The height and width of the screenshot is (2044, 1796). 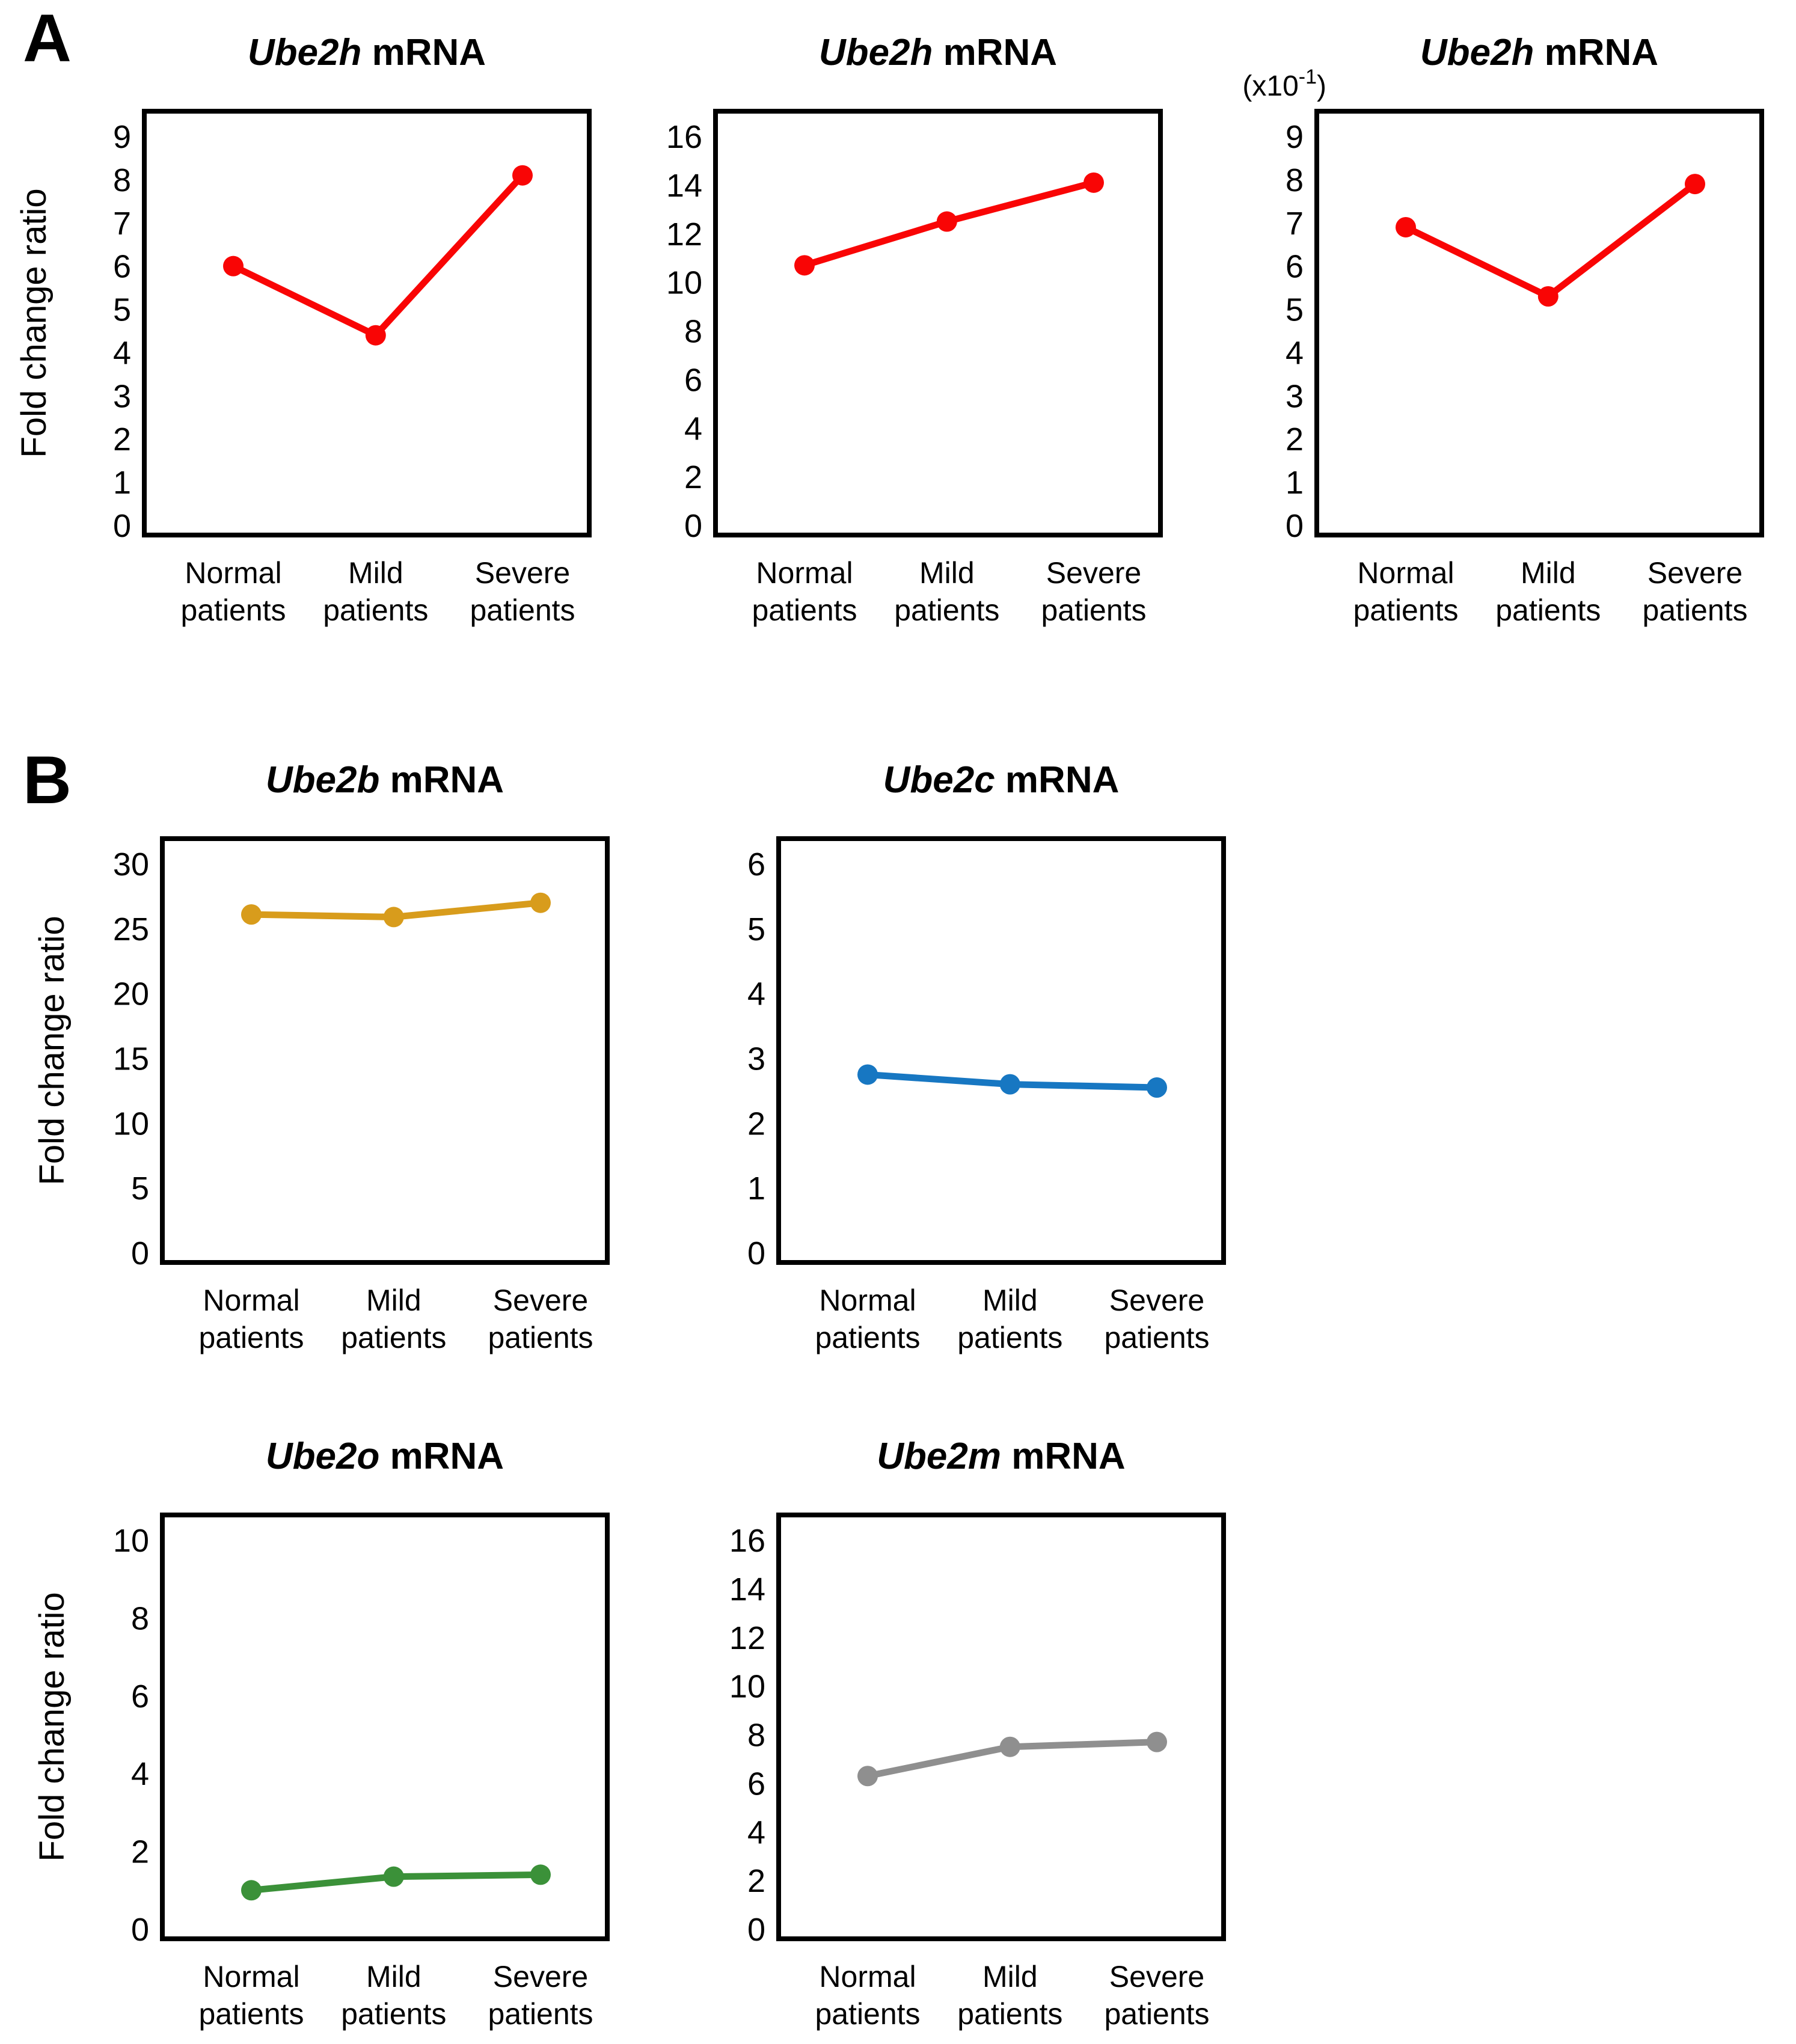 What do you see at coordinates (385, 1456) in the screenshot?
I see `chart-title: Ube2o mRNA` at bounding box center [385, 1456].